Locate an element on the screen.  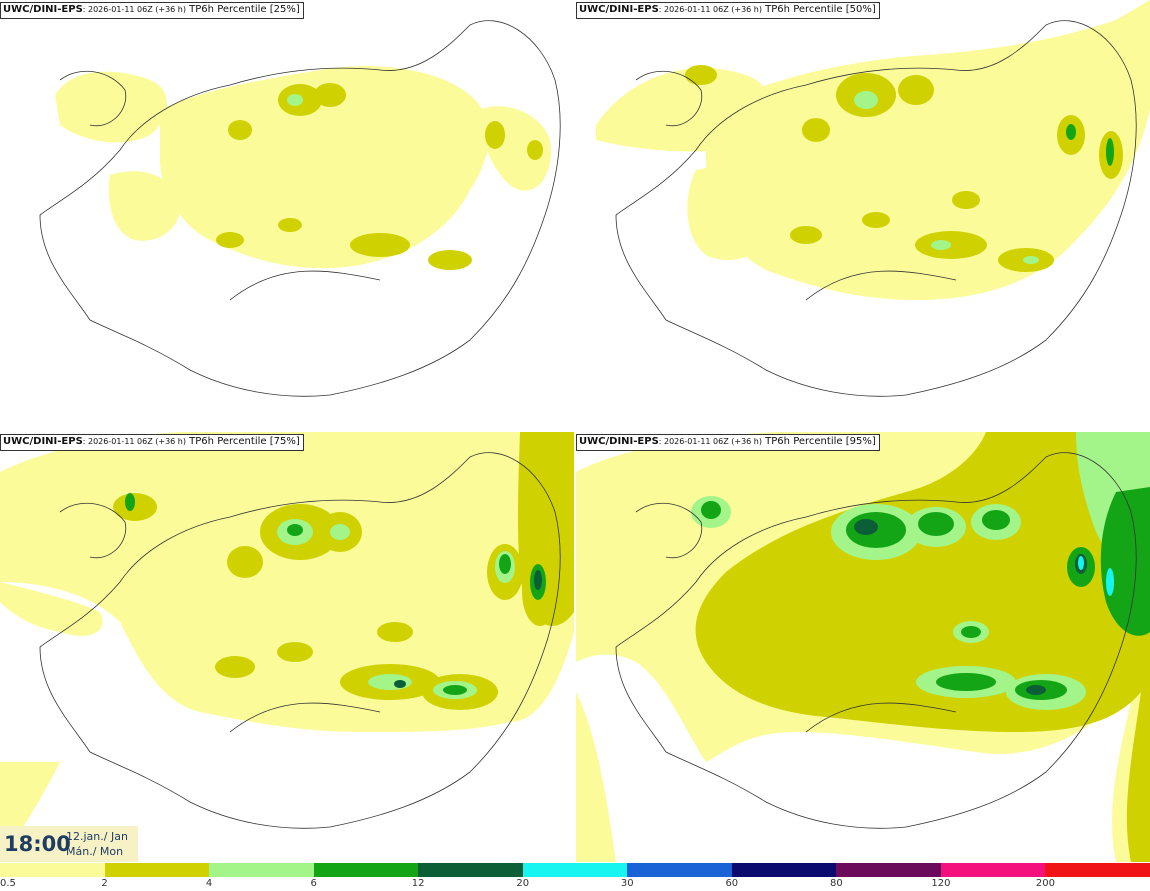
product-name: TP6h Percentile [75%] is located at coordinates (244, 441).